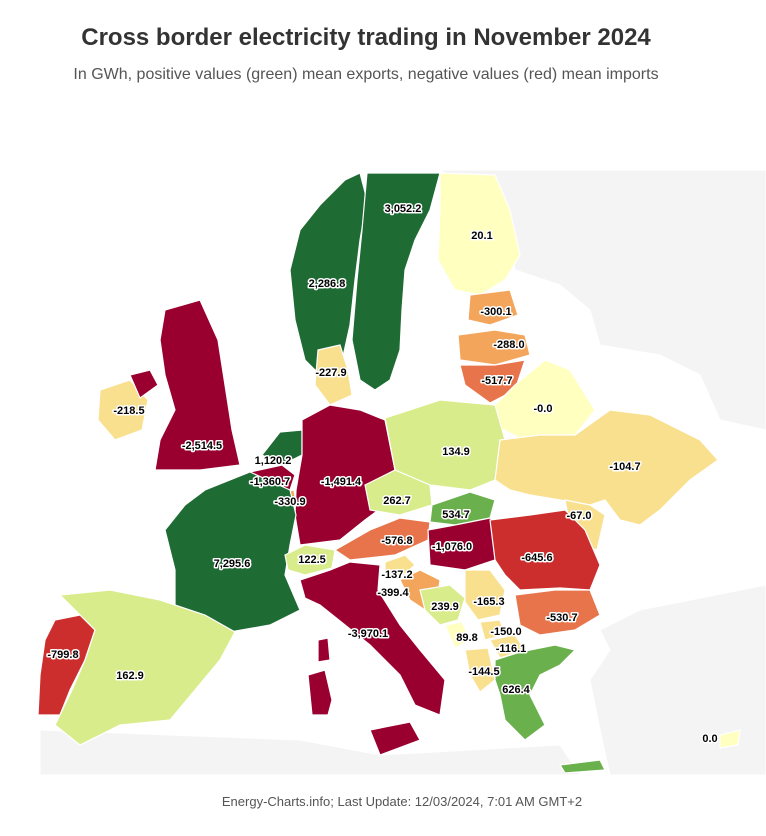 The height and width of the screenshot is (836, 766). What do you see at coordinates (606, 467) in the screenshot?
I see `region-ukraine` at bounding box center [606, 467].